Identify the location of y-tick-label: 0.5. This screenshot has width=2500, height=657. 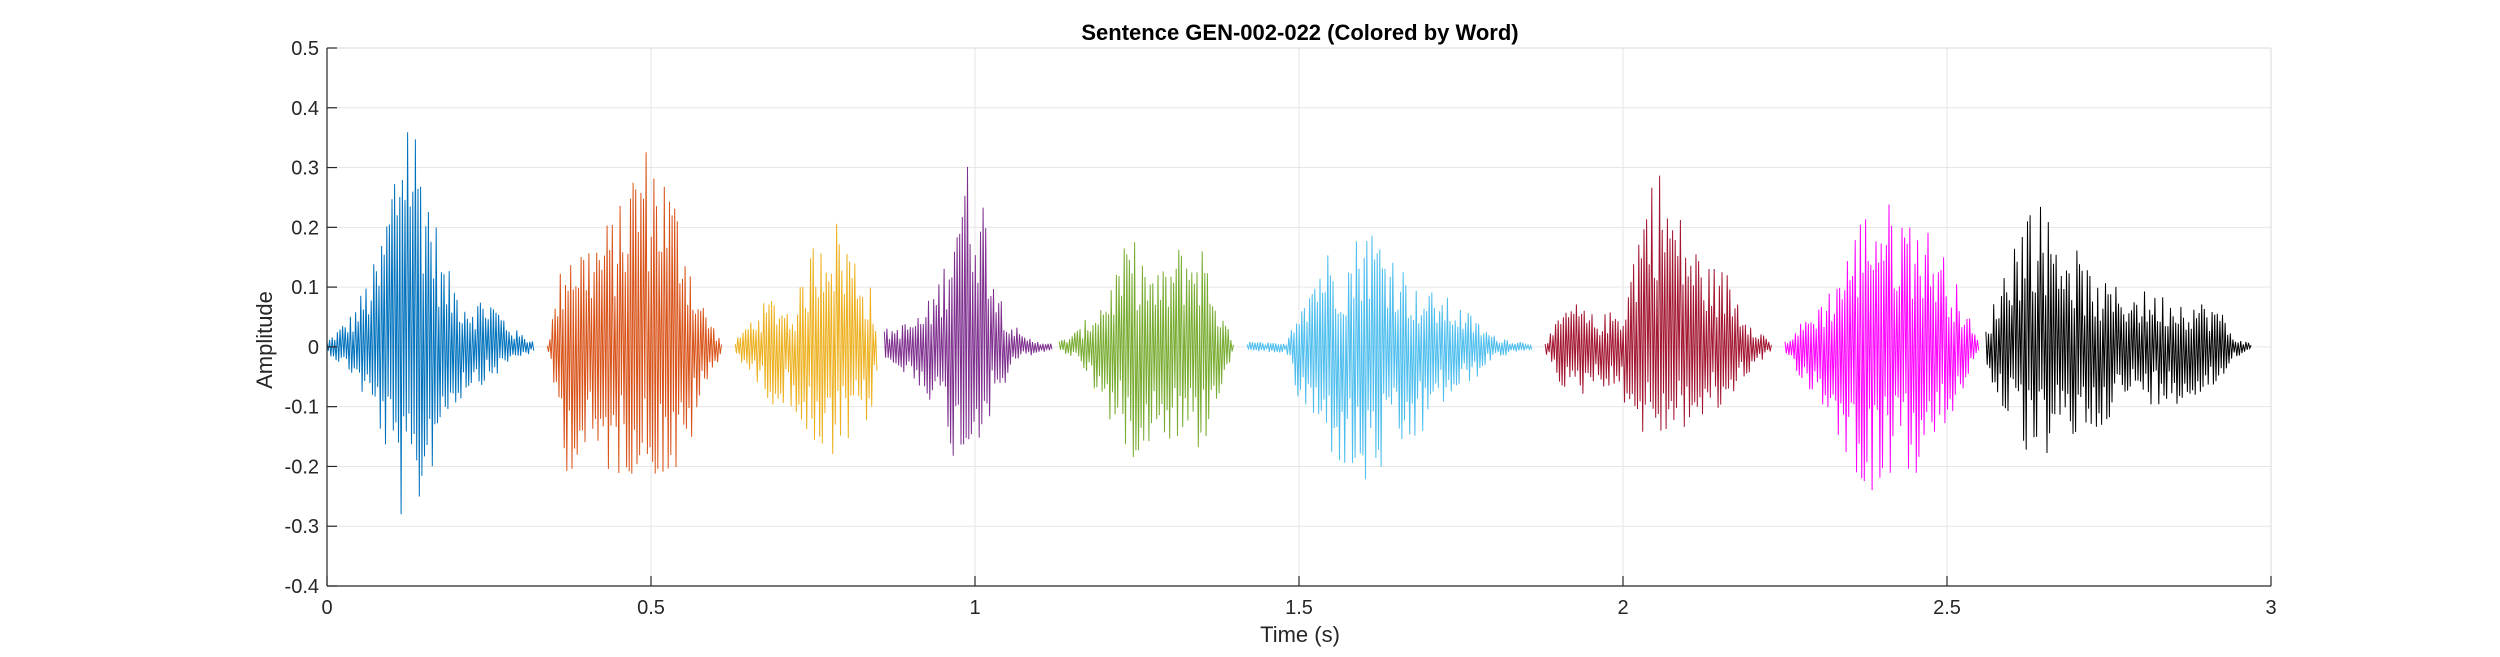
(305, 49).